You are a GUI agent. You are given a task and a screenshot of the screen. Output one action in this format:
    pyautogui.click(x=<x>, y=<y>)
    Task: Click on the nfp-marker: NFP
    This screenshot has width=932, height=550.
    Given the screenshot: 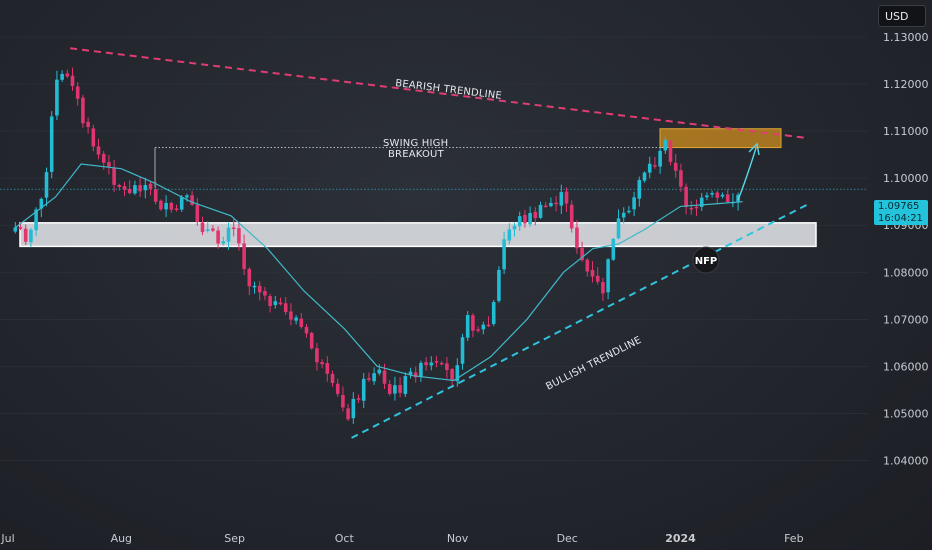 What is the action you would take?
    pyautogui.click(x=706, y=260)
    